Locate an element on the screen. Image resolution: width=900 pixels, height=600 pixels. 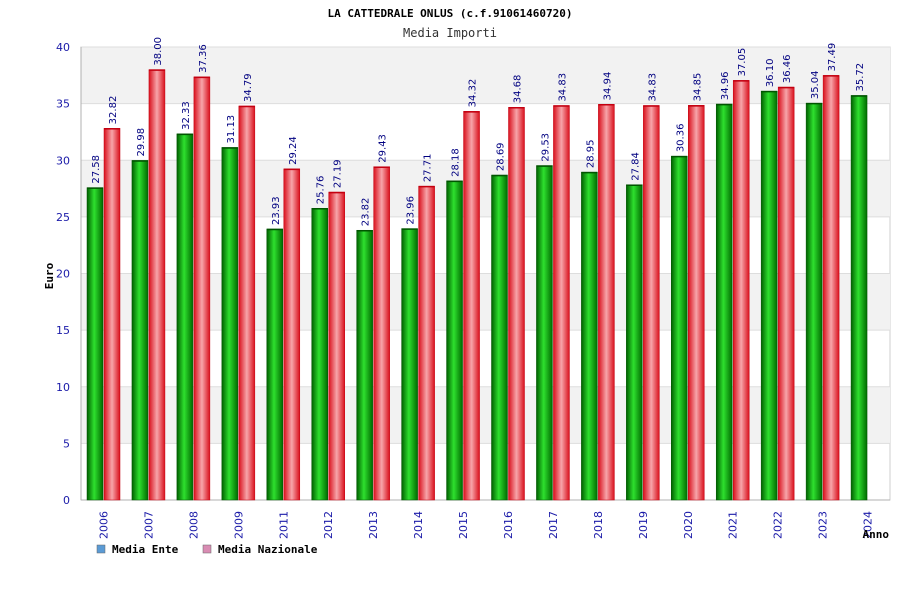
data-label: 23.82 is located at coordinates (366, 212).